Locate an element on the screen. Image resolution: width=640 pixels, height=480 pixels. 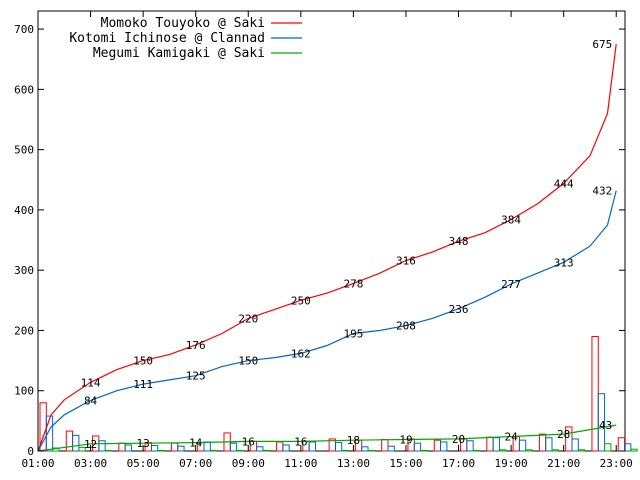
x-tick-label: 21:00 is located at coordinates (563, 463).